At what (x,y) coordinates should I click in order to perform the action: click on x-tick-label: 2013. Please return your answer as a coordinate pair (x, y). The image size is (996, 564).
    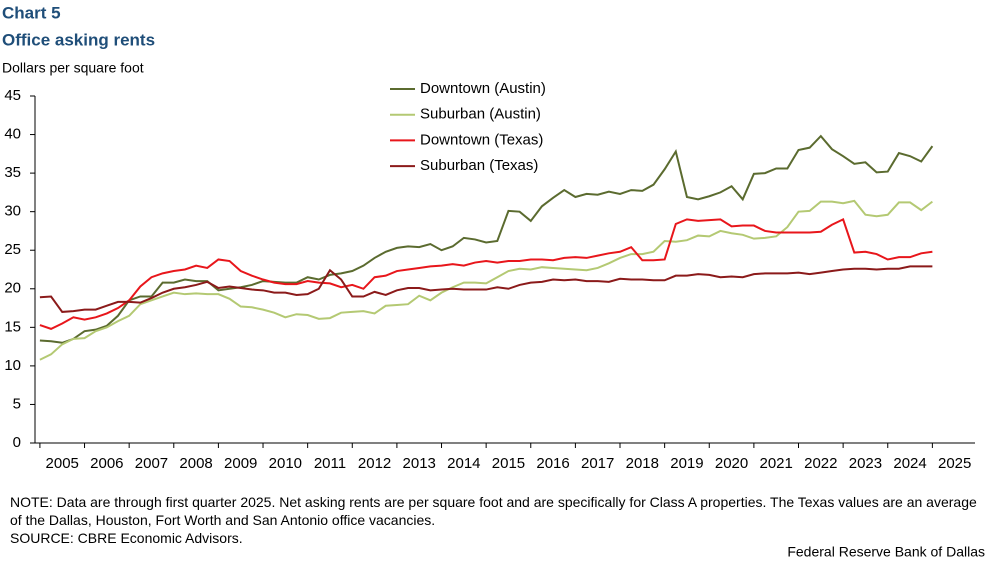
    Looking at the image, I should click on (419, 463).